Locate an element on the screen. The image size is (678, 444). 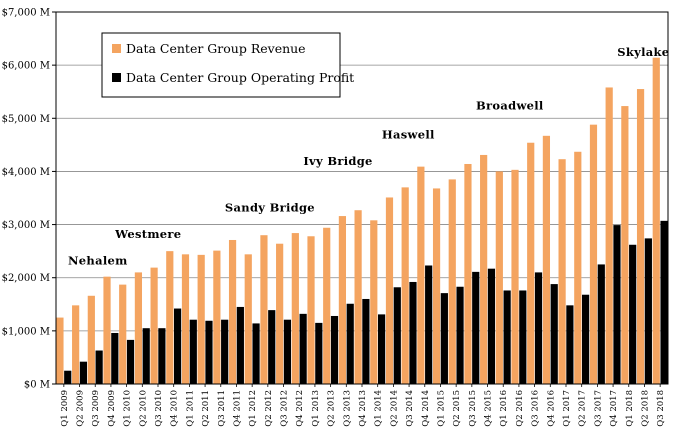
x-tick-label: Q4 2012 is located at coordinates (300, 408).